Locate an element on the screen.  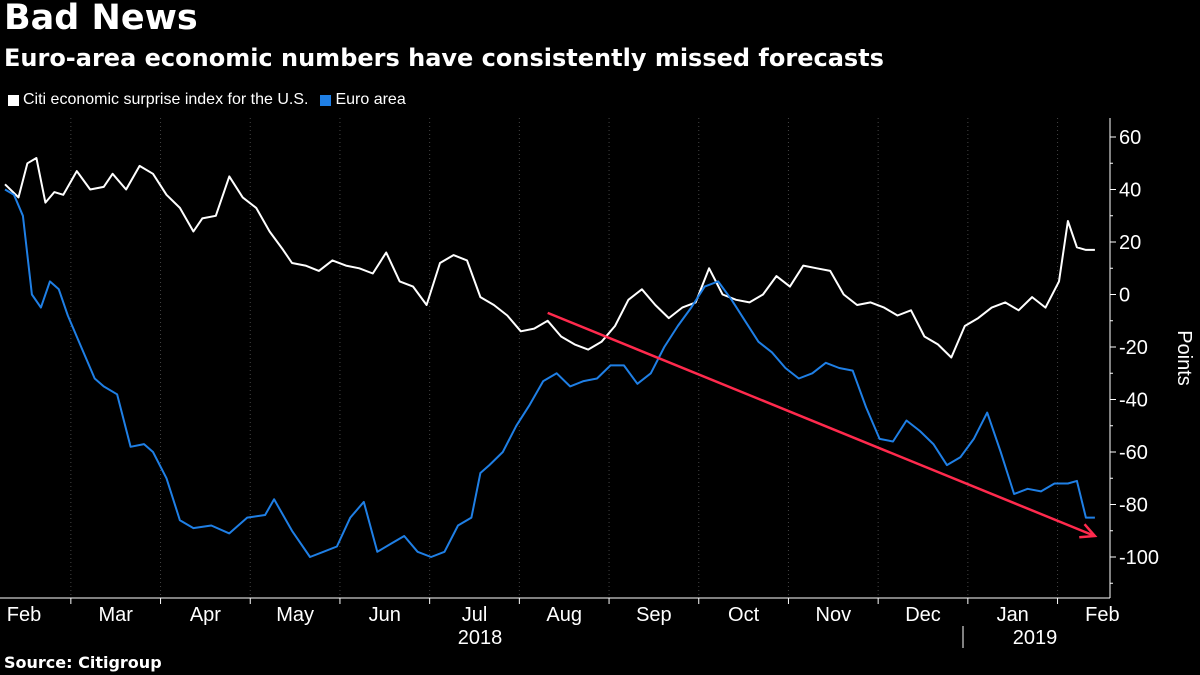
chart-title: Bad News is located at coordinates (101, 19).